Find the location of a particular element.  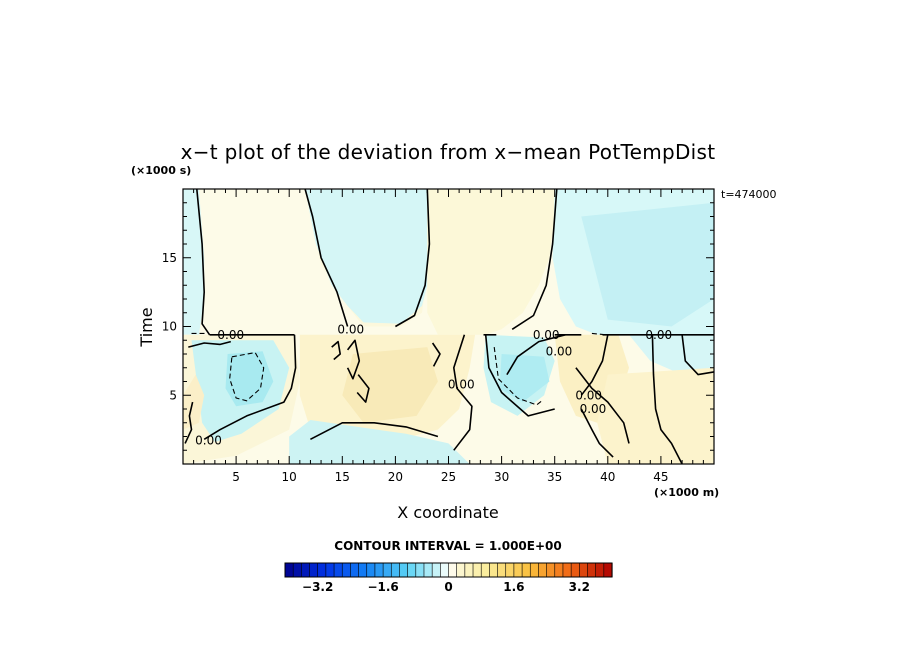

y-axis-ticks: 5 10 15 is located at coordinates (169, 327).